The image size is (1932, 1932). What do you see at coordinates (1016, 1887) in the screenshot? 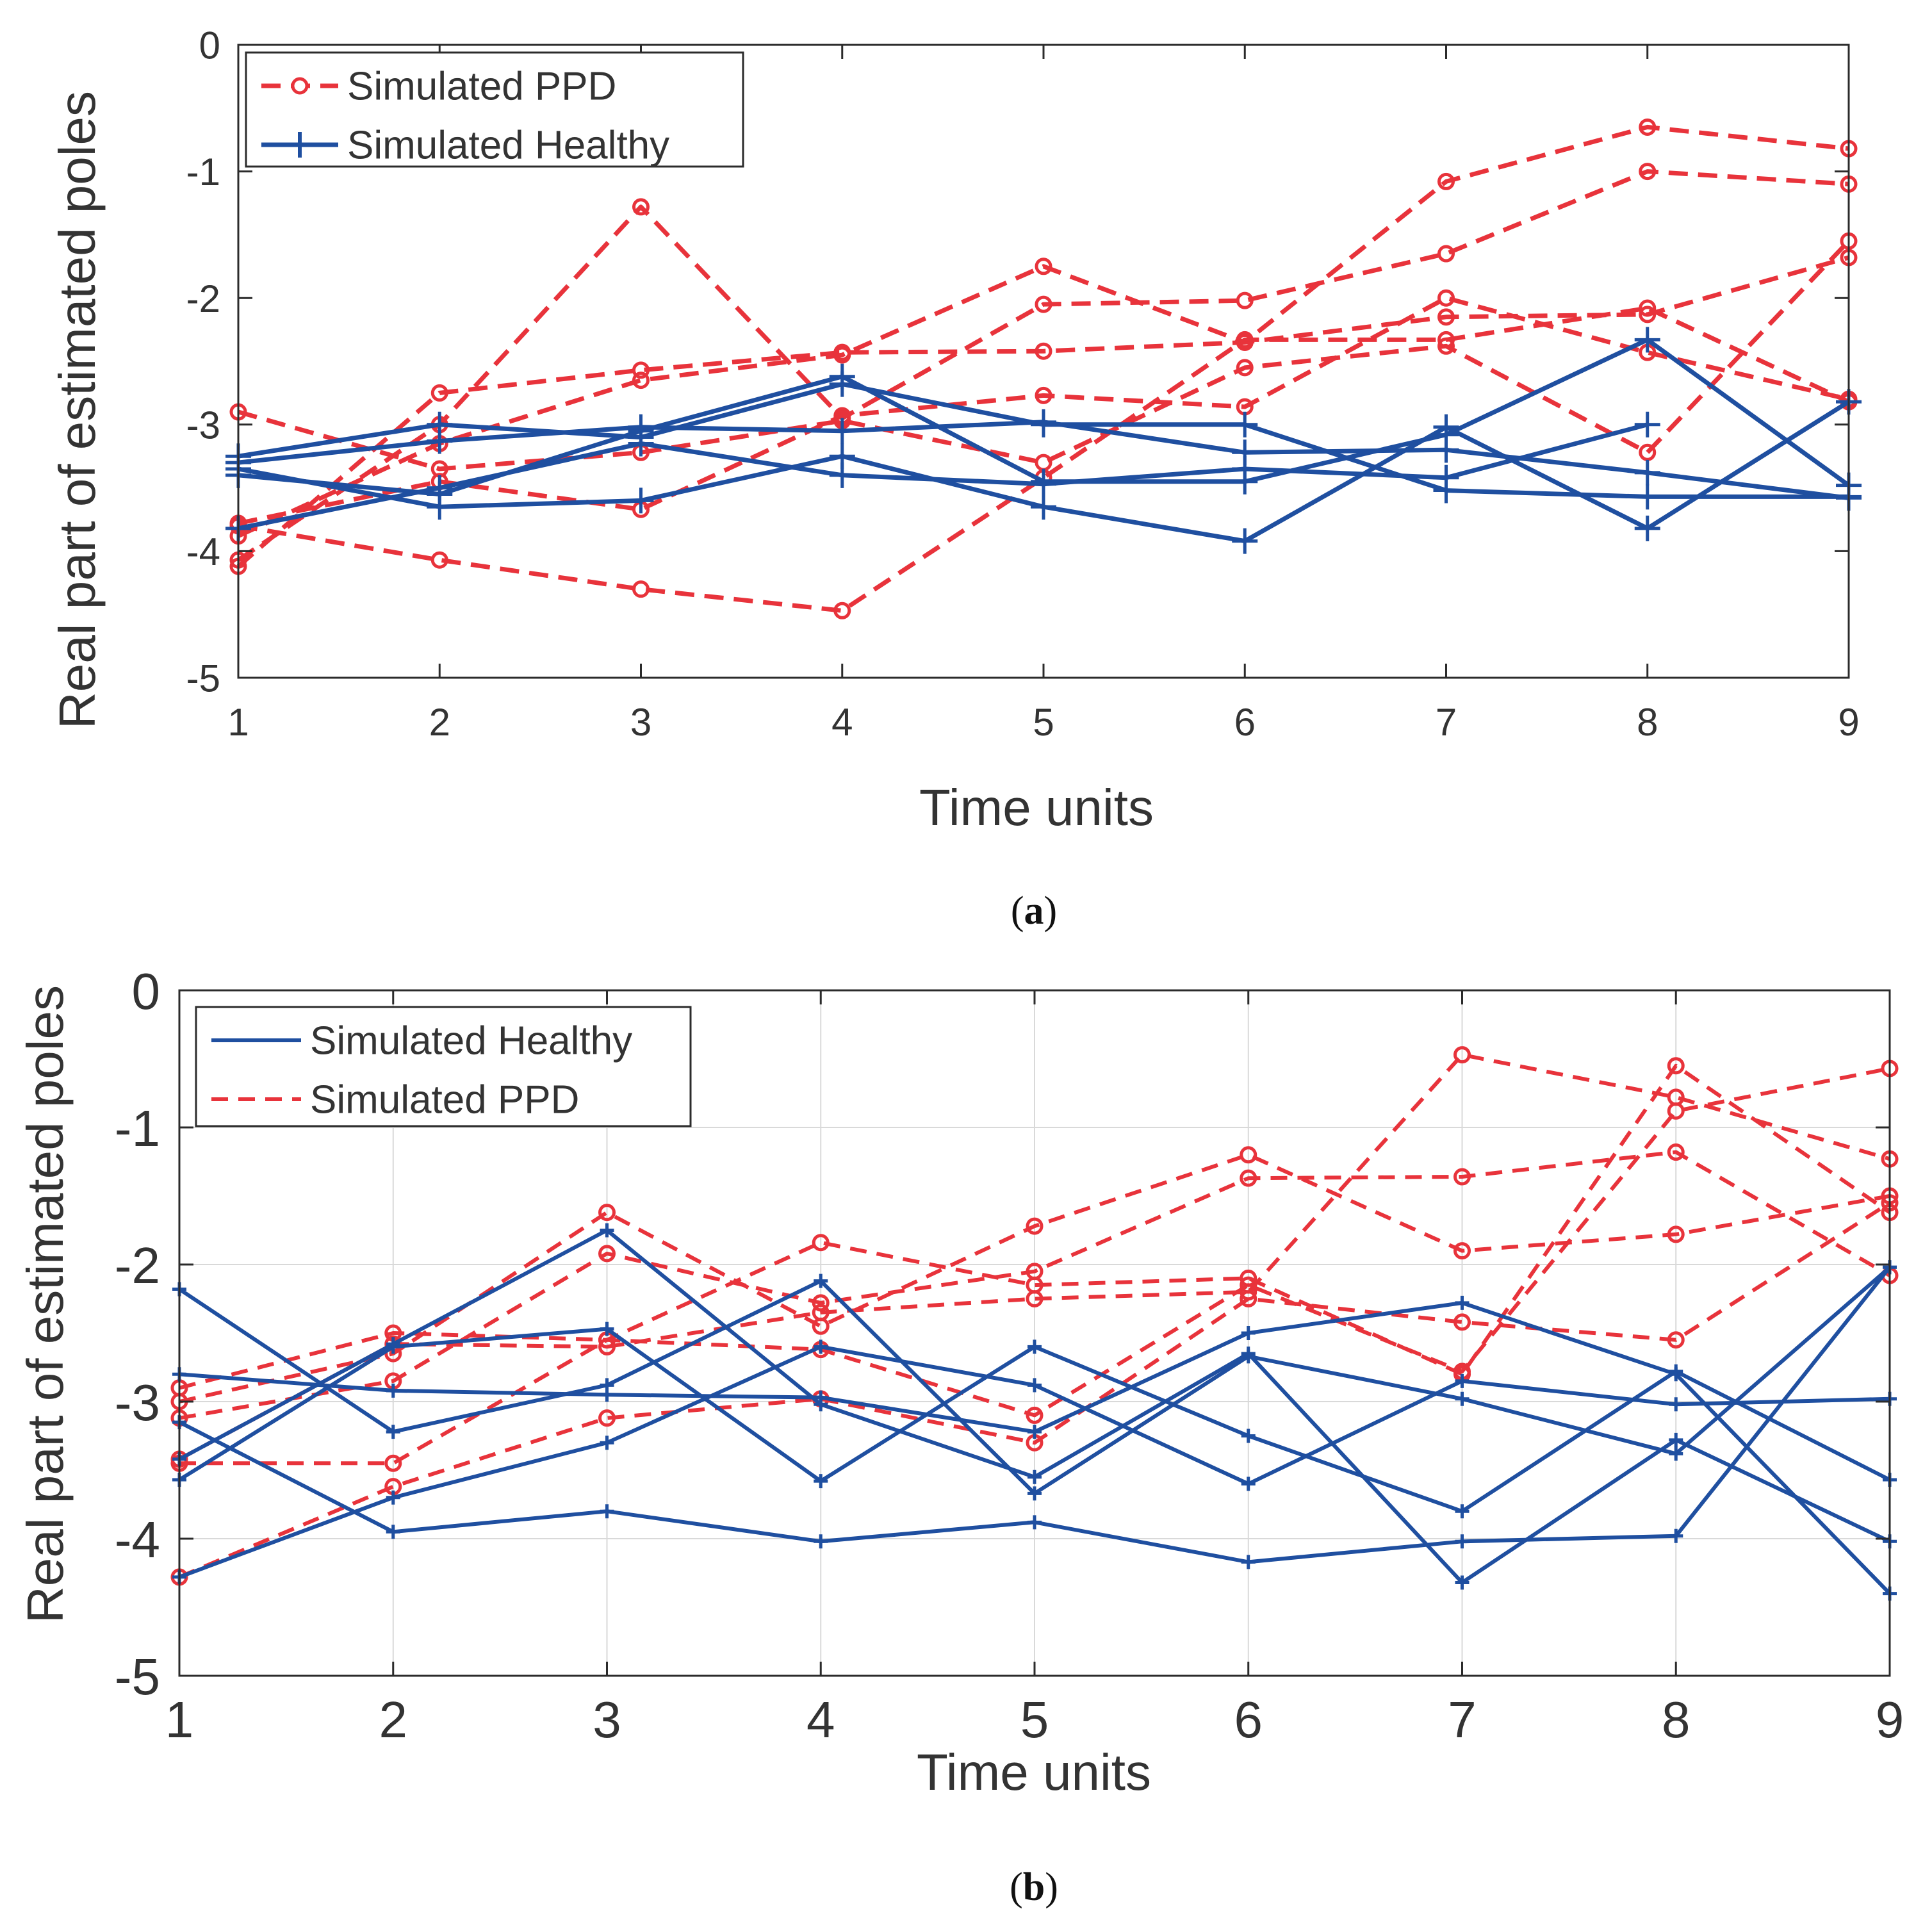
I see `caption-paren-open: (` at bounding box center [1016, 1887].